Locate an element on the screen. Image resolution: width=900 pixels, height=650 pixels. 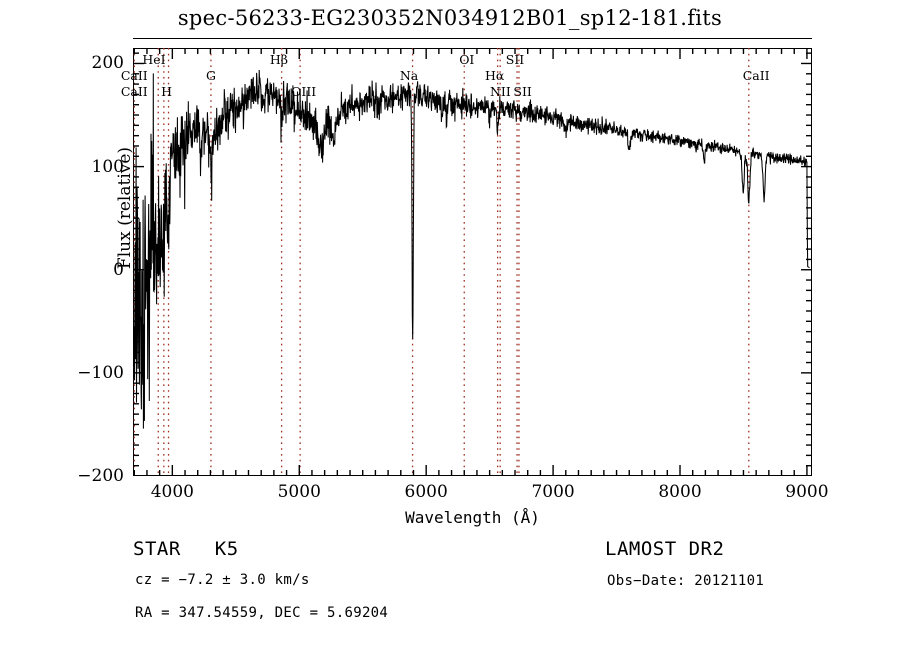
line-label-SII-12: SII is located at coordinates (522, 91).